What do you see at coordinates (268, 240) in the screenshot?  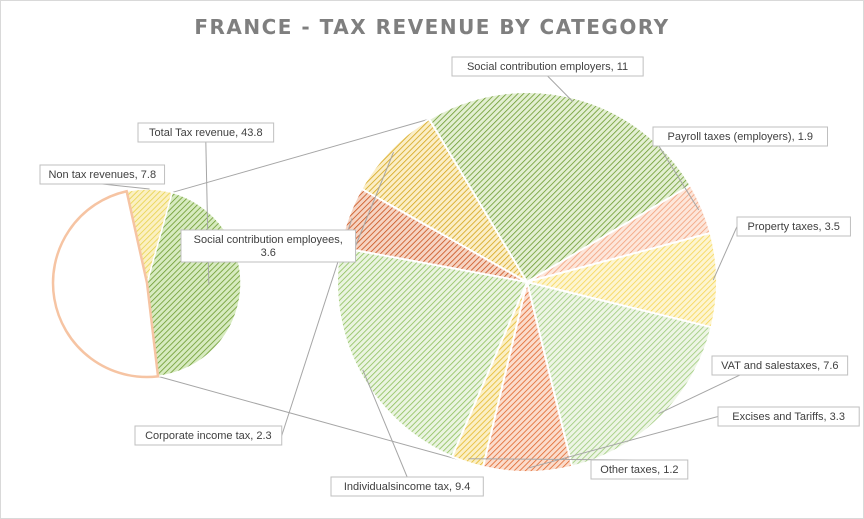 I see `label-social-contribution-employees-text: Social contribution employees,` at bounding box center [268, 240].